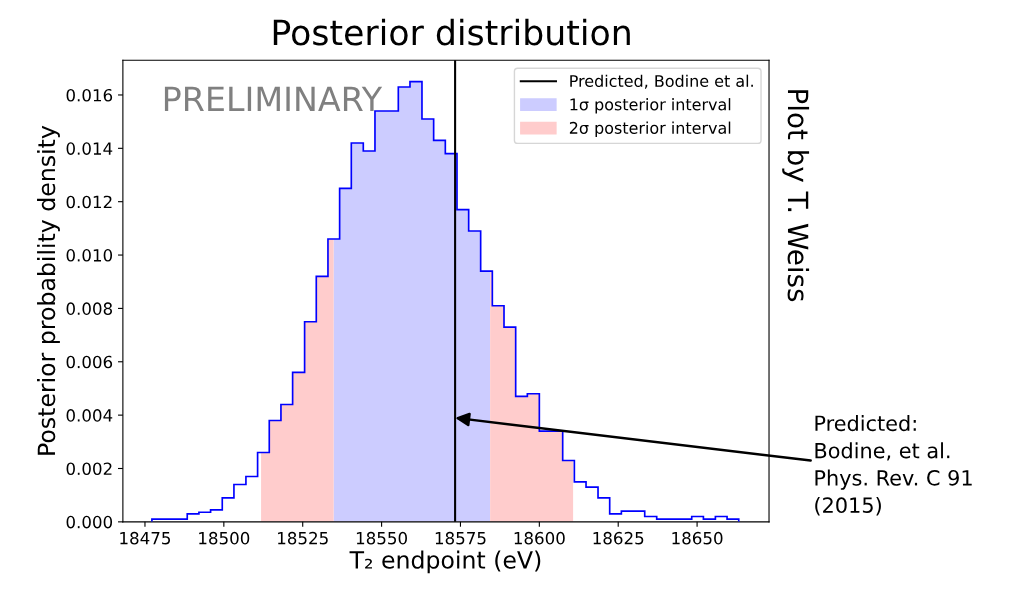  Describe the element at coordinates (145, 538) in the screenshot. I see `x-tick-label: 18475` at that location.